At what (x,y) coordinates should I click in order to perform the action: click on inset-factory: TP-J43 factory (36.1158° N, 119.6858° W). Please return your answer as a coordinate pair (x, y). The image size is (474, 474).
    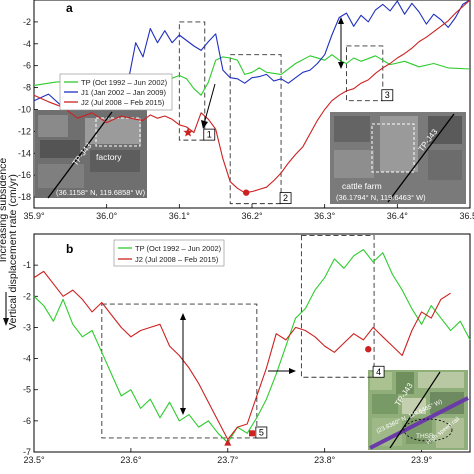
    Looking at the image, I should click on (91, 154).